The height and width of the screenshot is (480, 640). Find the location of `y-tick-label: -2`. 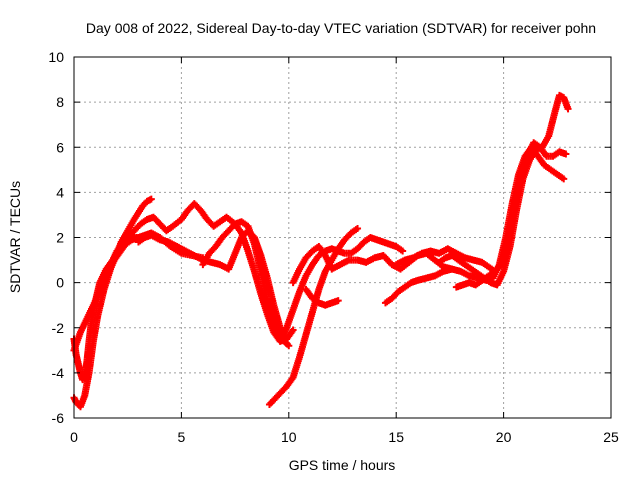

y-tick-label: -2 is located at coordinates (58, 328).